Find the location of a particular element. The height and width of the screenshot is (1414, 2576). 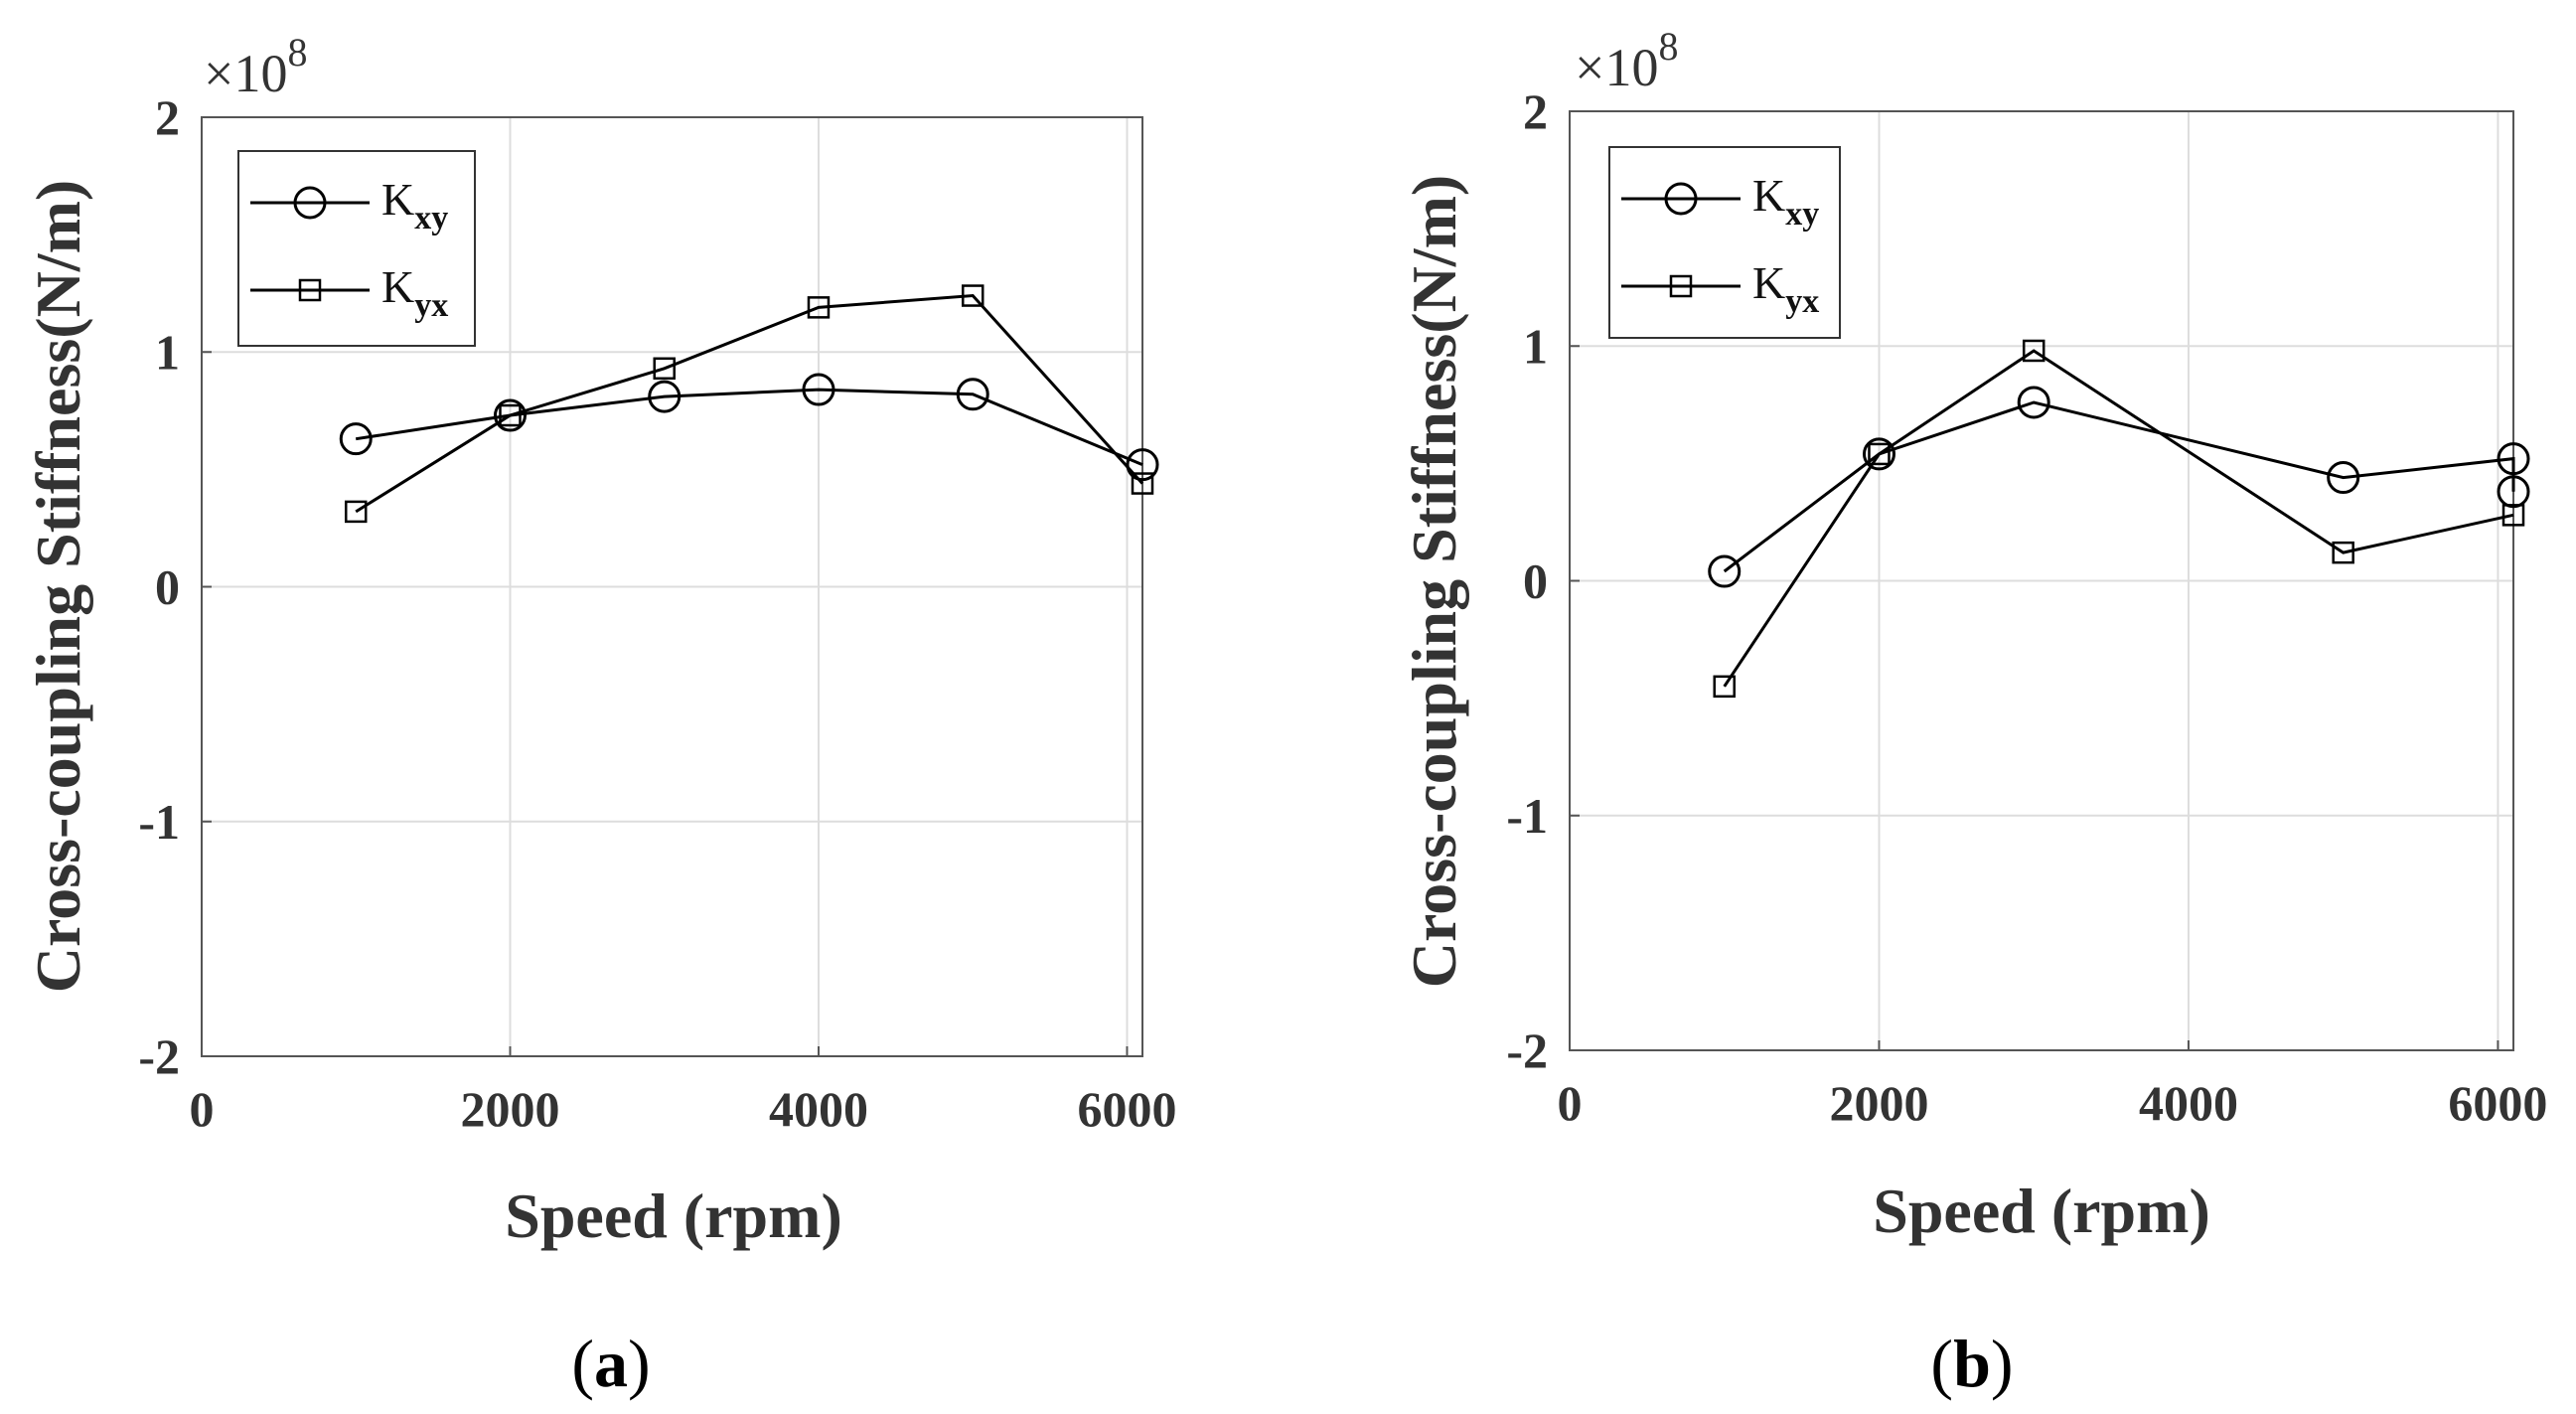

panel-label-b: (b) is located at coordinates (1972, 1363).